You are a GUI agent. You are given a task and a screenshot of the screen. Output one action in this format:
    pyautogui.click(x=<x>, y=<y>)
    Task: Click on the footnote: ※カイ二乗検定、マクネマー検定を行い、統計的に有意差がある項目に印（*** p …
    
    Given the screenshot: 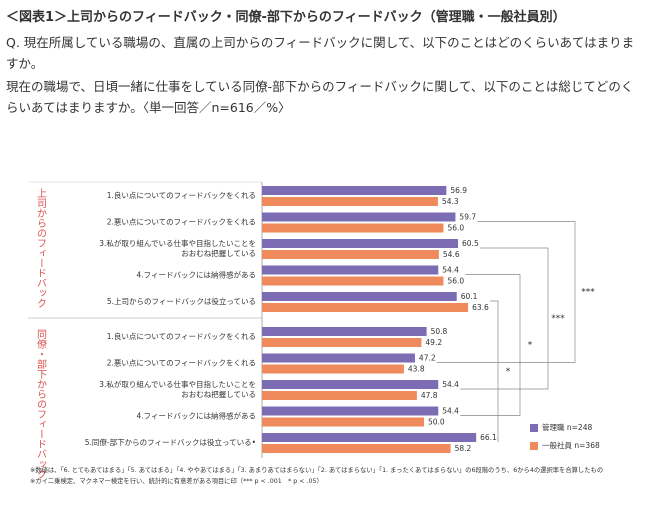 What is the action you would take?
    pyautogui.click(x=176, y=480)
    